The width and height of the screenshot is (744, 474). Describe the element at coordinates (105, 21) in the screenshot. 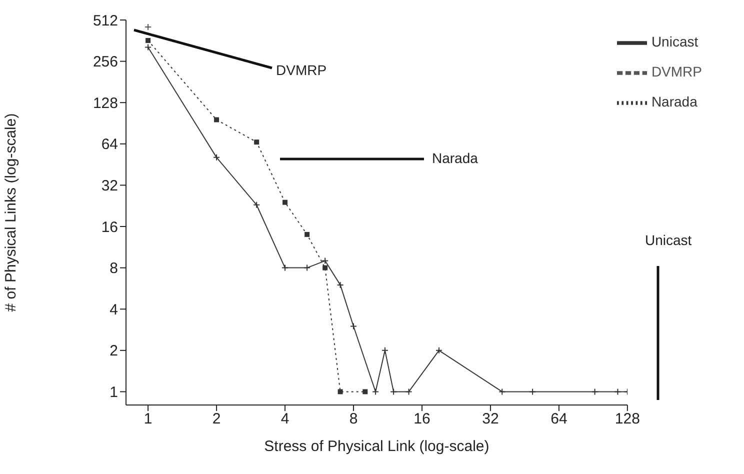

I see `y-tick-label: 512` at that location.